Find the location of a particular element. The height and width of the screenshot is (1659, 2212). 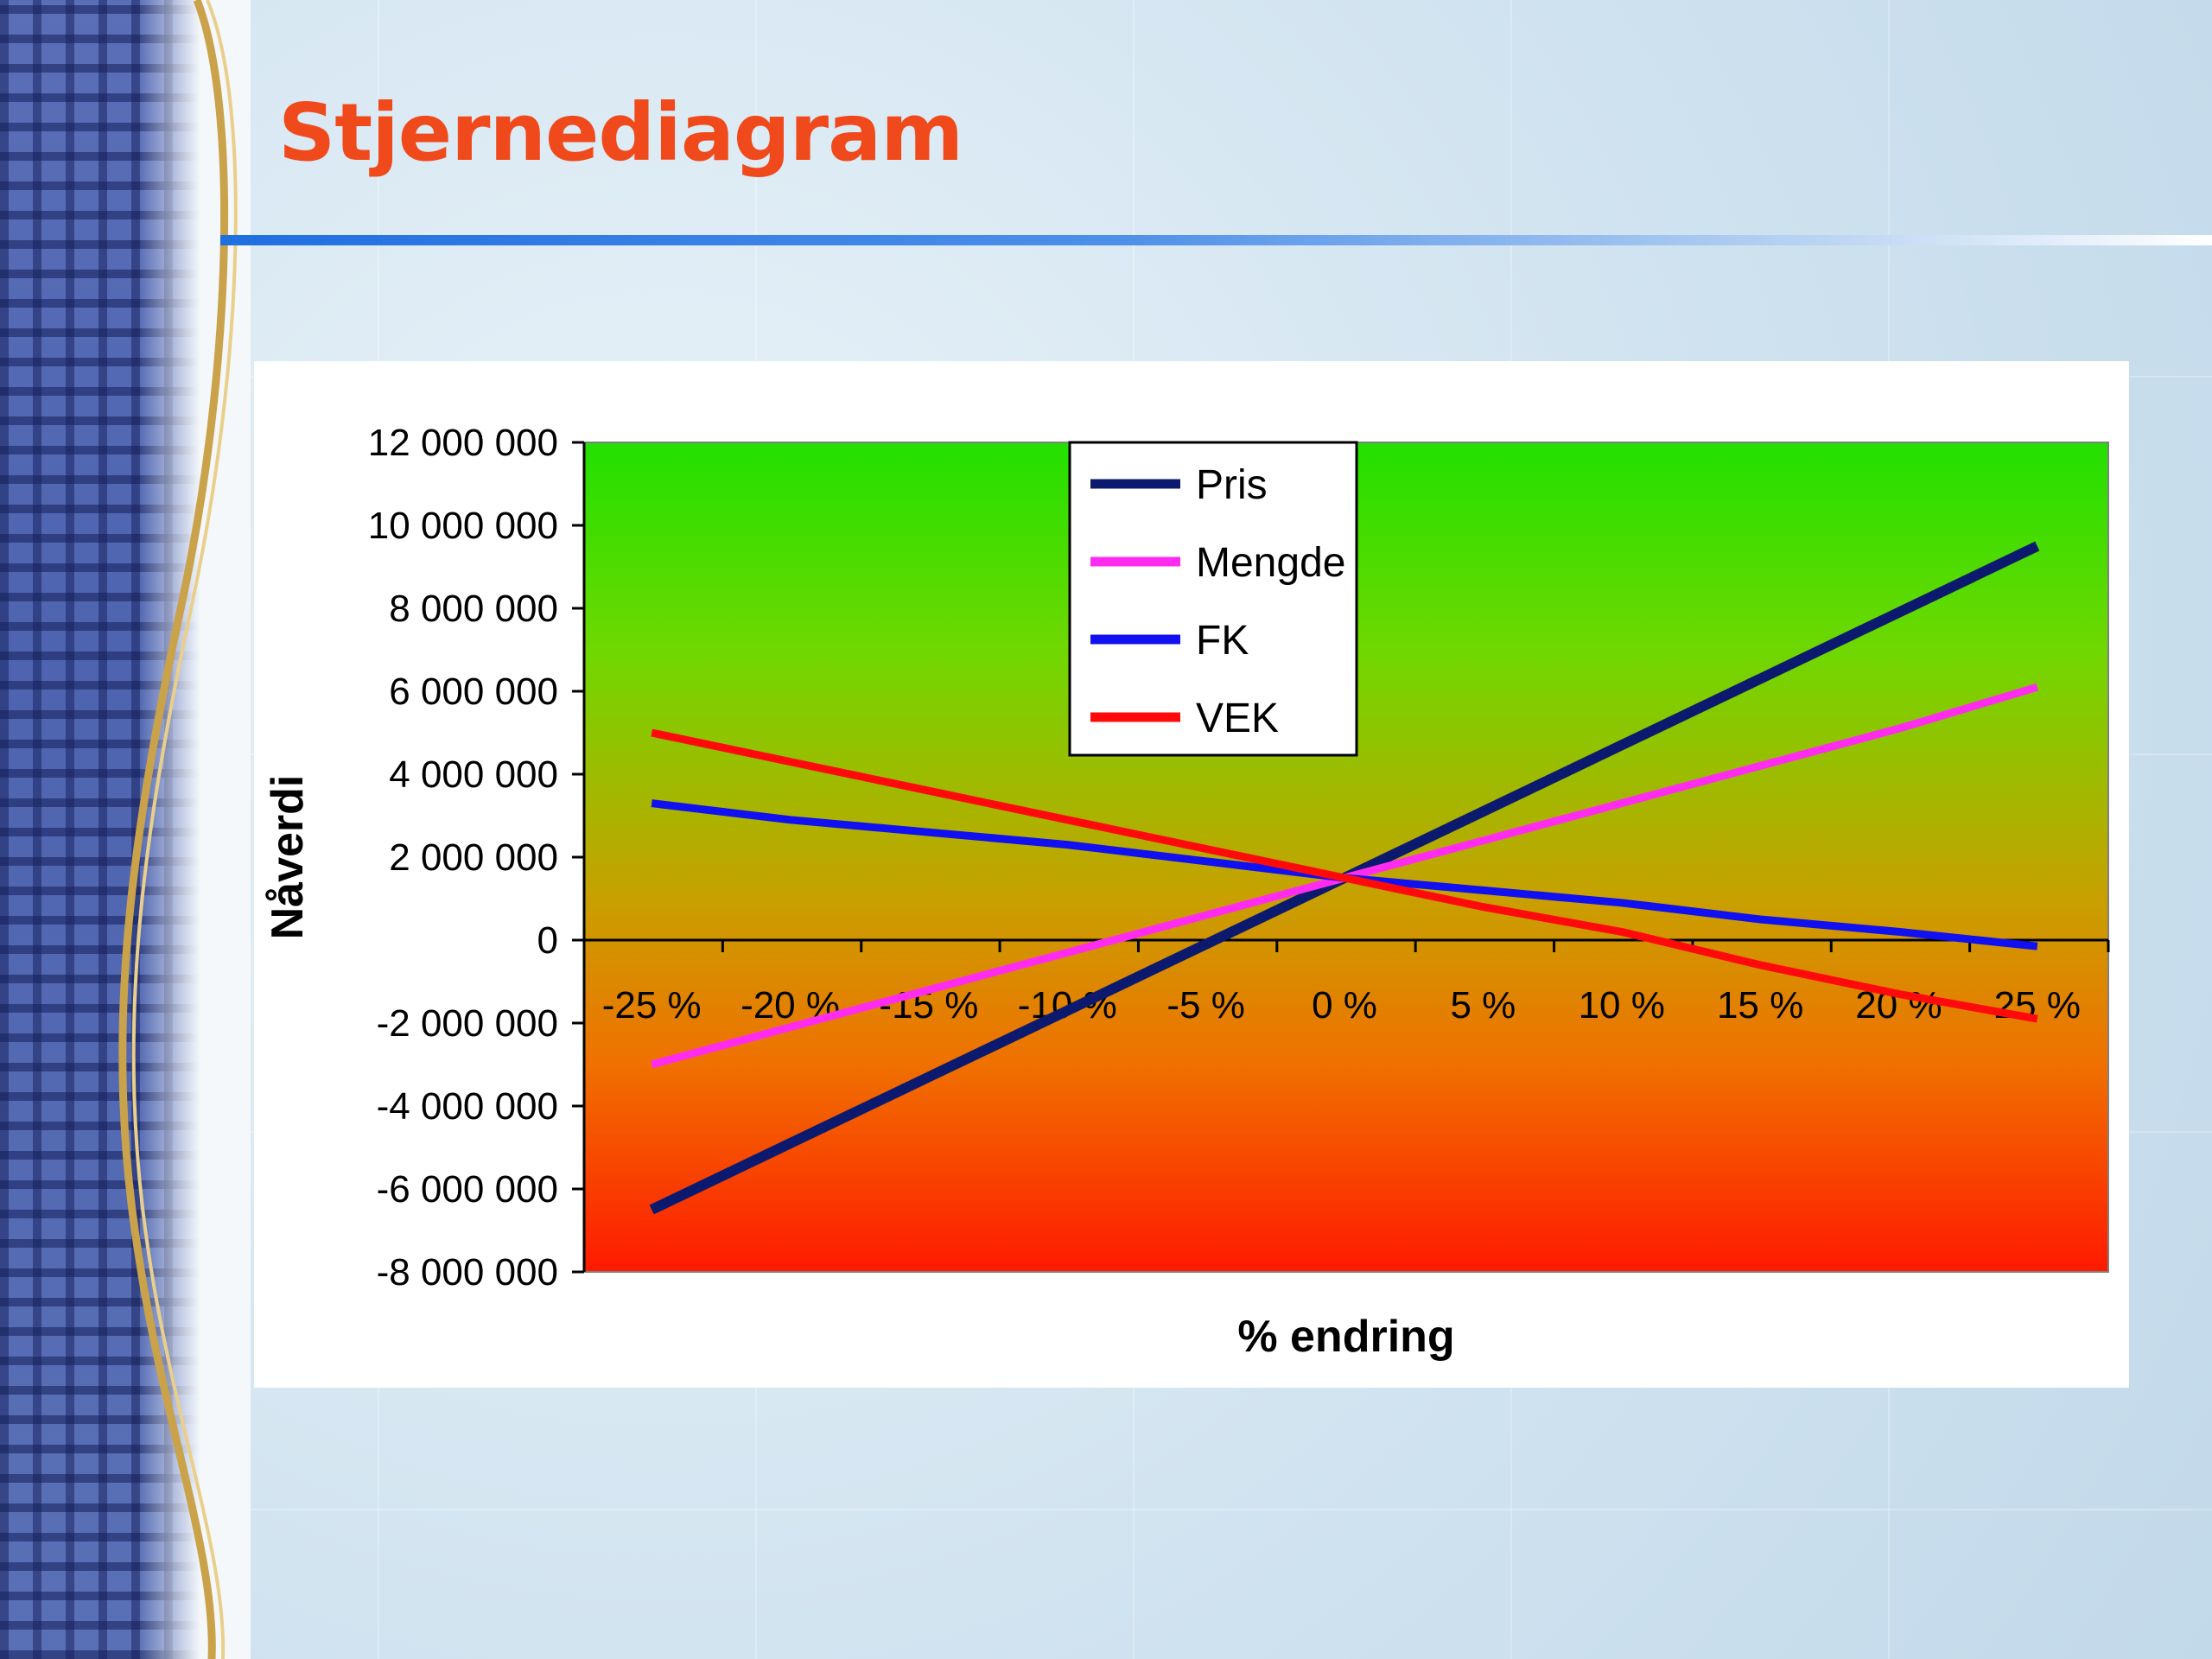

y-tick-label: 12 000 000 is located at coordinates (463, 443).